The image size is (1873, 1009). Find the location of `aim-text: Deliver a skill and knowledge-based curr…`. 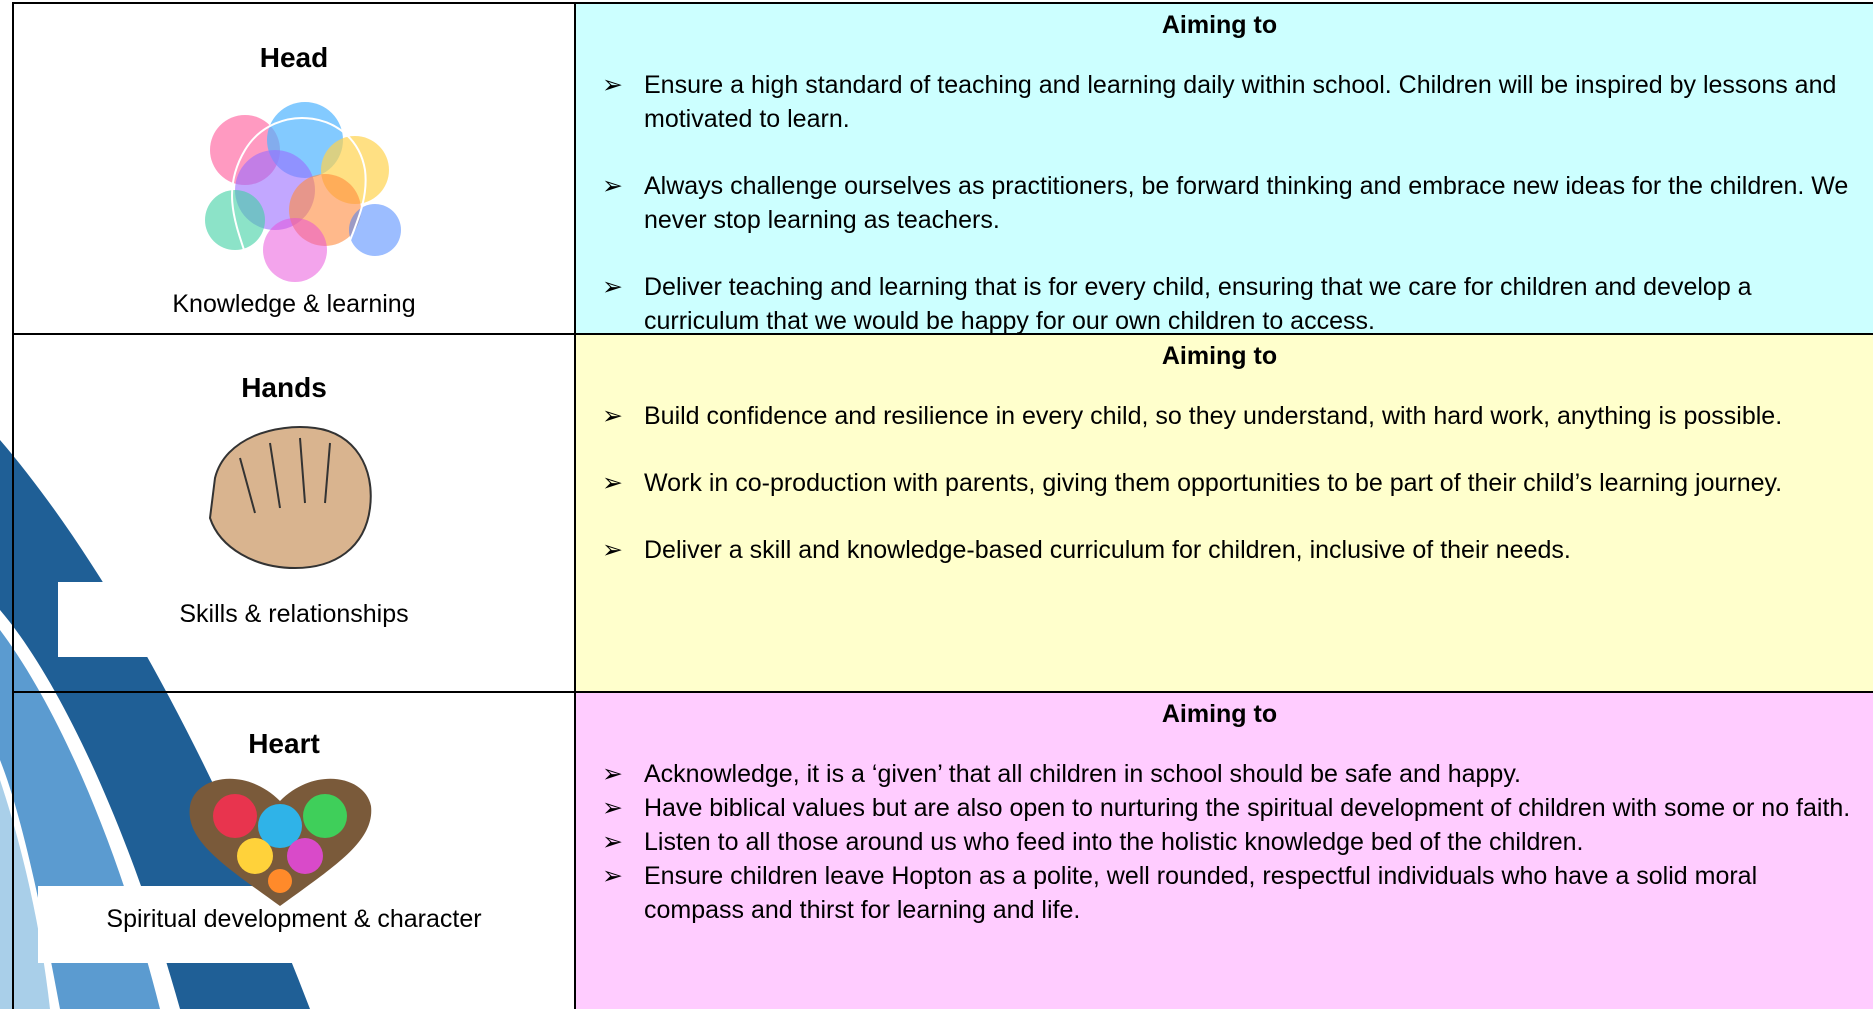

aim-text: Deliver a skill and knowledge-based curr… is located at coordinates (1107, 550).